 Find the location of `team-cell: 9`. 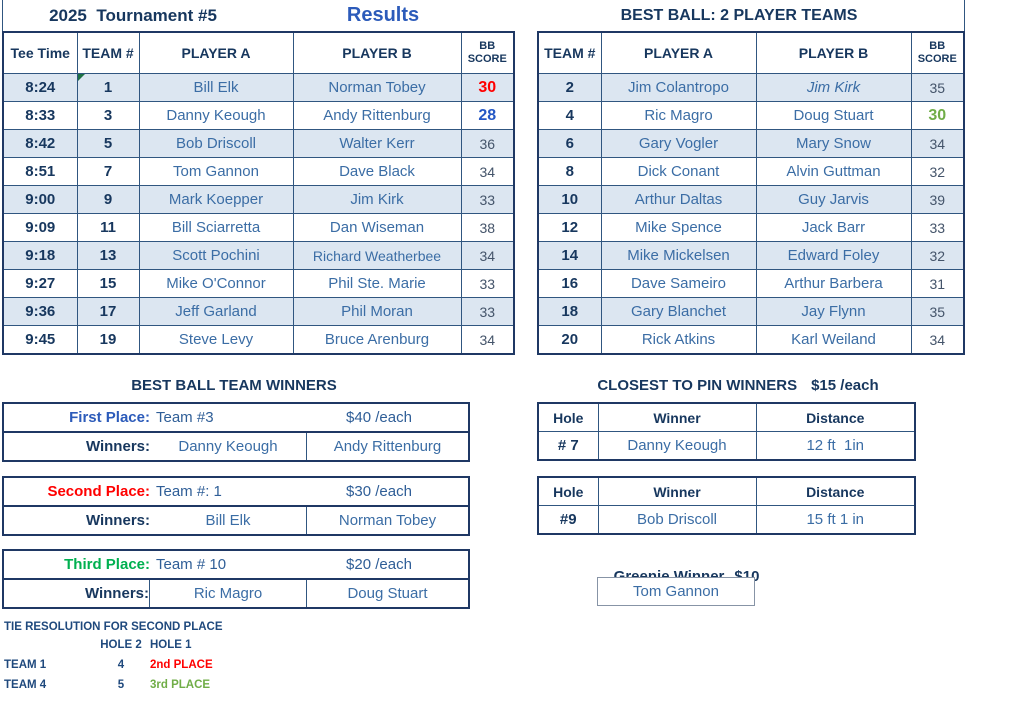

team-cell: 9 is located at coordinates (108, 199).